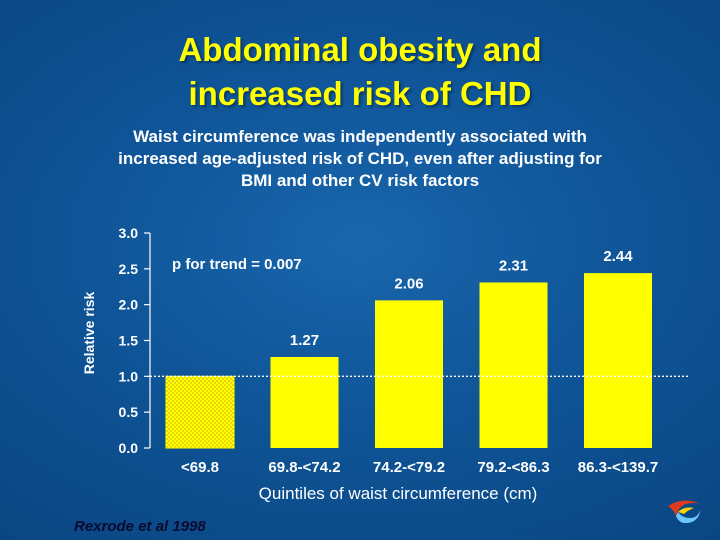  I want to click on y-tick-label: 0.0, so click(129, 448).